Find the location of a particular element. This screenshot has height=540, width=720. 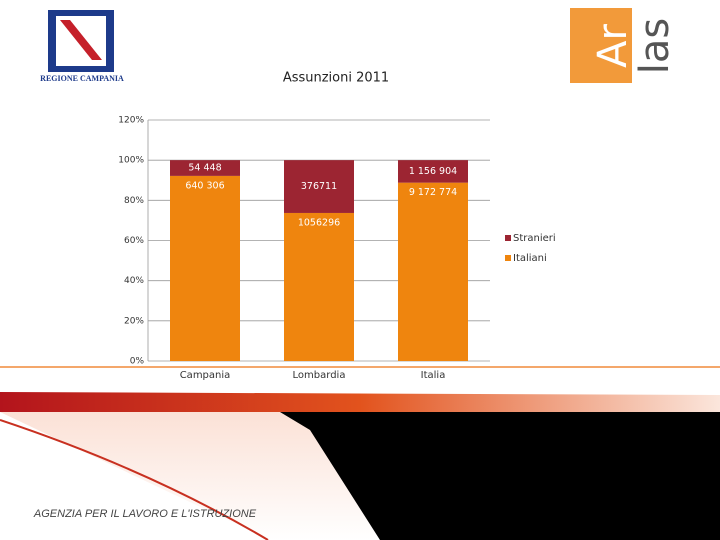

footer: AGENZIA PER IL LAVORO E L'ISTRUZIONE is located at coordinates (145, 514).